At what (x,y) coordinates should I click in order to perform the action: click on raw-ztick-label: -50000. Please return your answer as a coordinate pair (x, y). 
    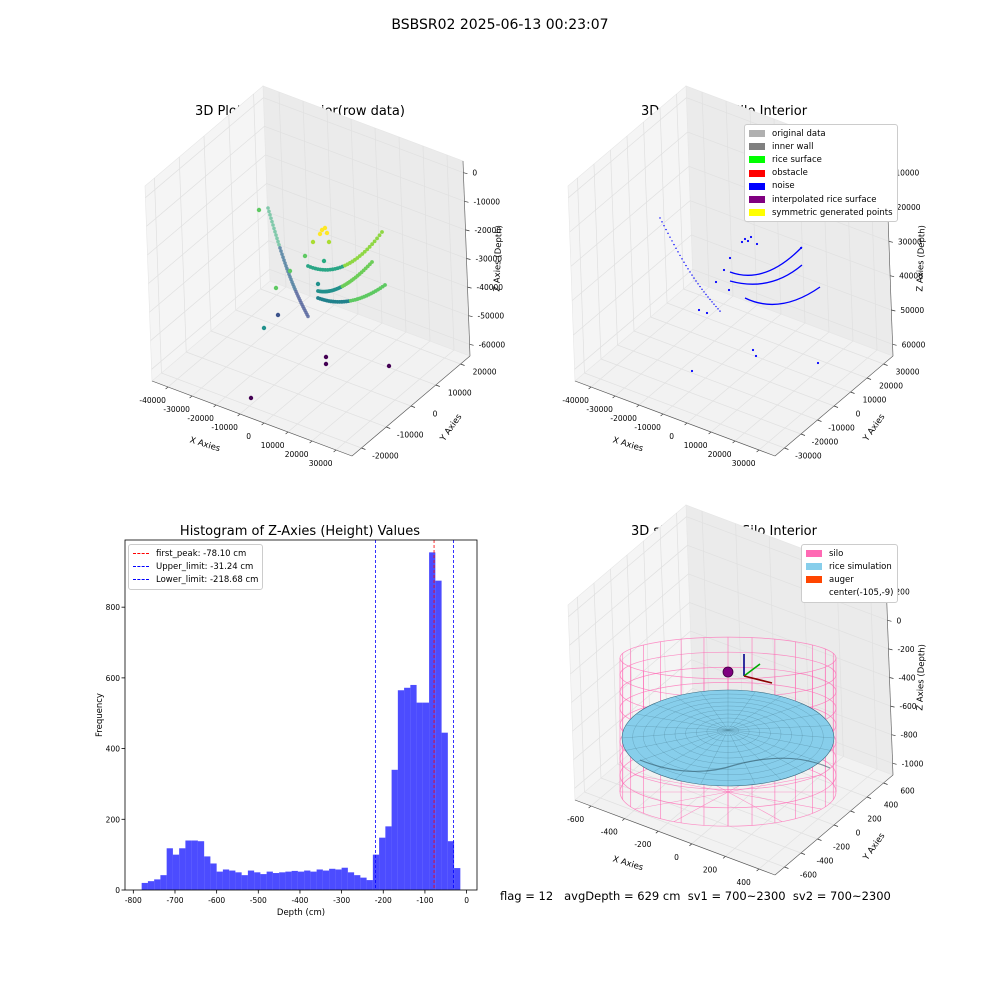
    Looking at the image, I should click on (491, 316).